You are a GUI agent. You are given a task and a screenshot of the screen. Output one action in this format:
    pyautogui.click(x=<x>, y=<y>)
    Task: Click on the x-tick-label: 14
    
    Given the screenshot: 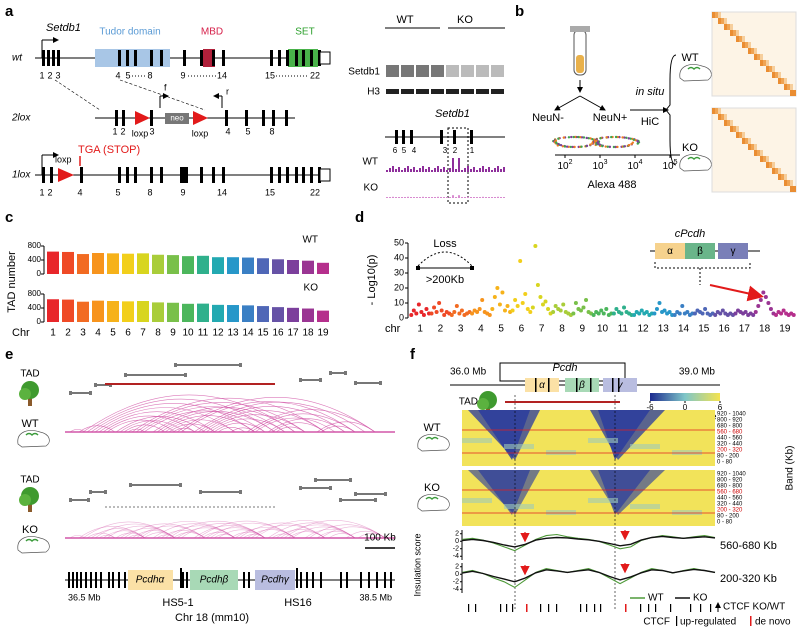 What is the action you would take?
    pyautogui.click(x=248, y=333)
    